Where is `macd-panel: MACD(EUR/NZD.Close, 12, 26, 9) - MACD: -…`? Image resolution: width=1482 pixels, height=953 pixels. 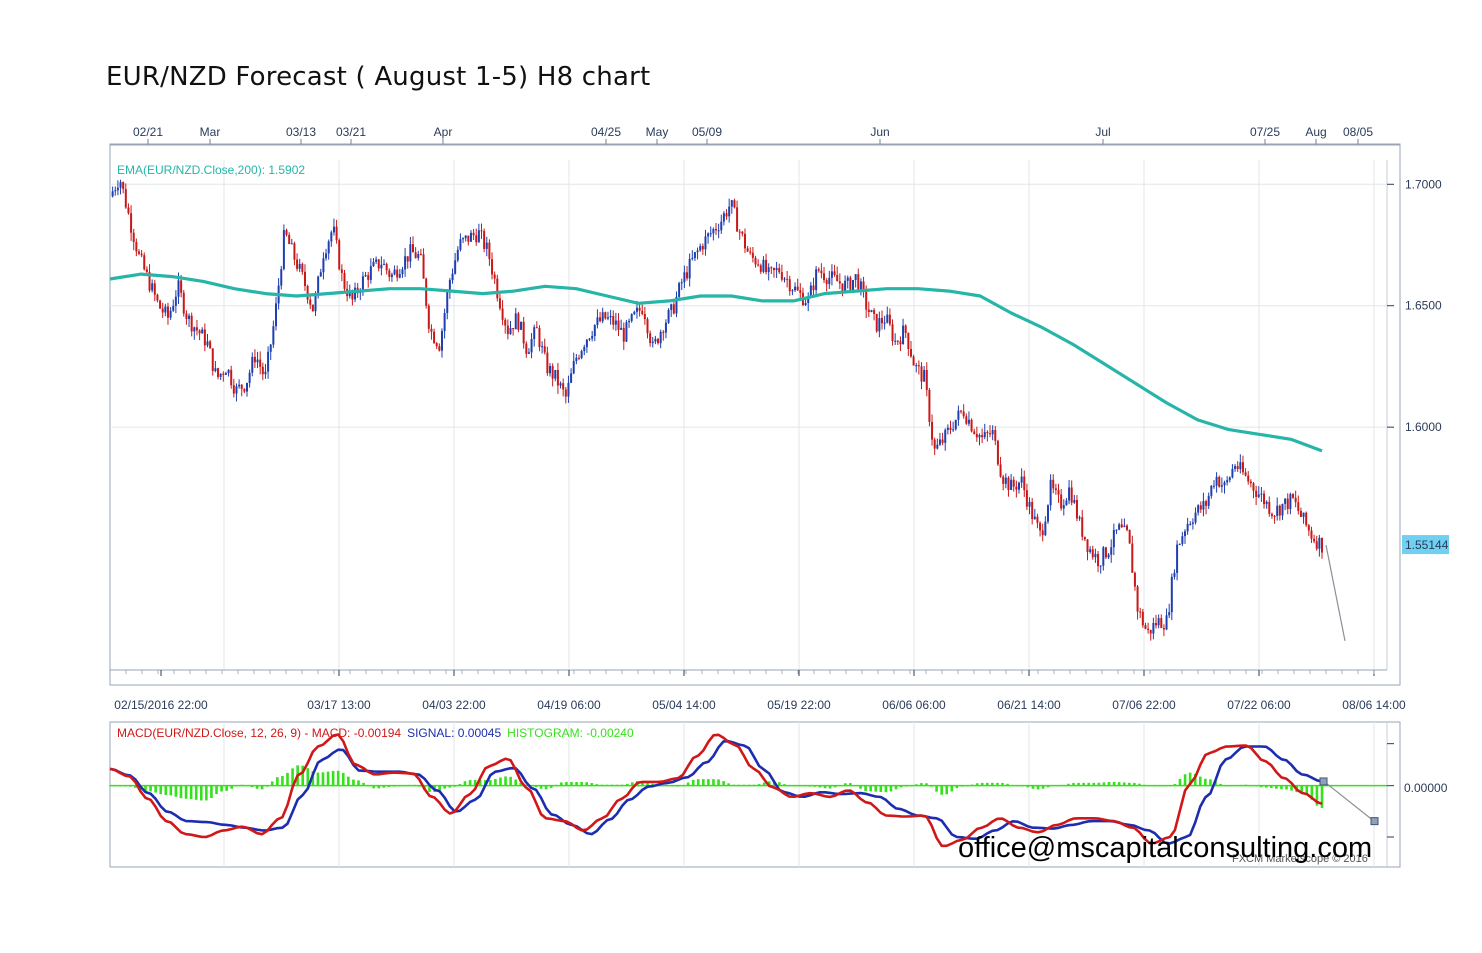 macd-panel: MACD(EUR/NZD.Close, 12, 26, 9) - MACD: -… is located at coordinates (778, 794).